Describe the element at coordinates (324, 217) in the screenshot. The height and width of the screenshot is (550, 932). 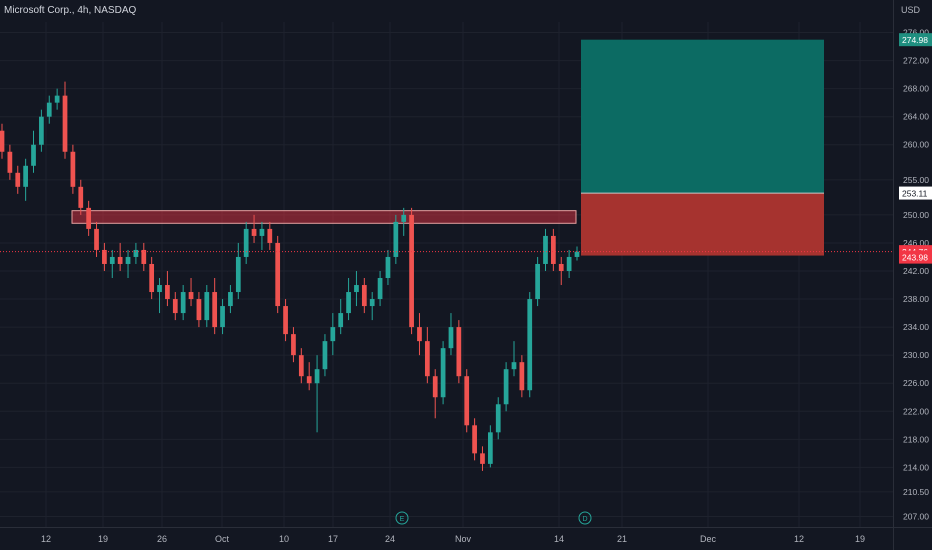
I see `resistance-zone` at that location.